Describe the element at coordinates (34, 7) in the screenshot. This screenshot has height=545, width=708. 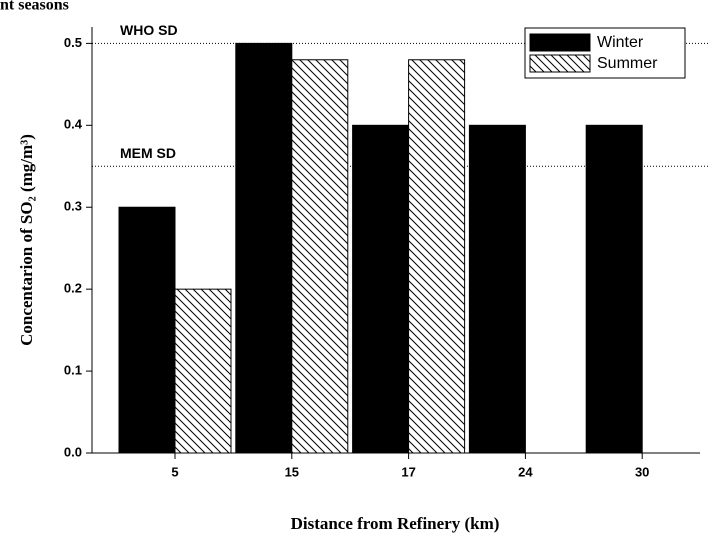
I see `chart-title: nt seasons` at that location.